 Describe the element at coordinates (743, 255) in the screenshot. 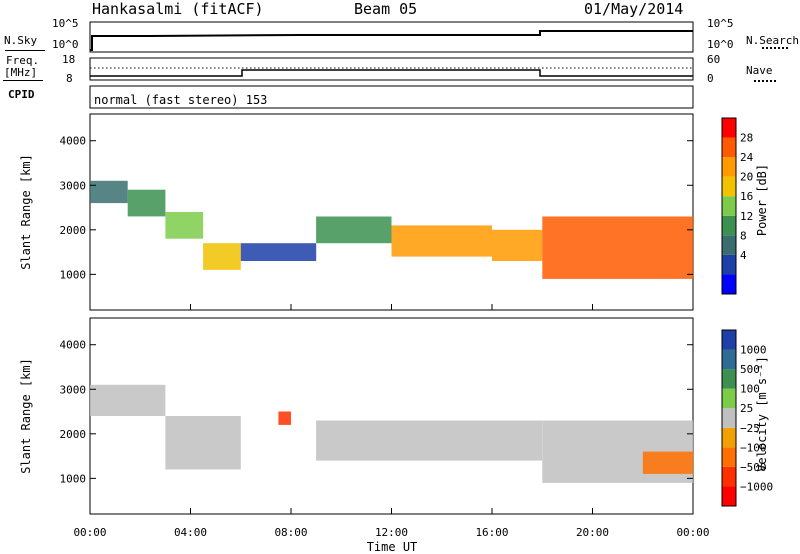

I see `power-cbar-tick-6: 4` at that location.